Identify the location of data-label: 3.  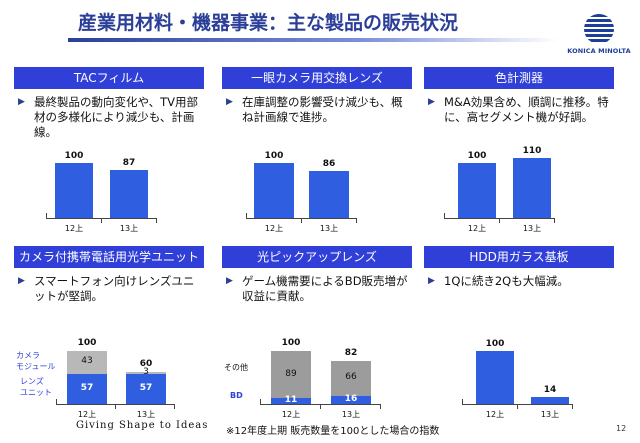
(146, 371).